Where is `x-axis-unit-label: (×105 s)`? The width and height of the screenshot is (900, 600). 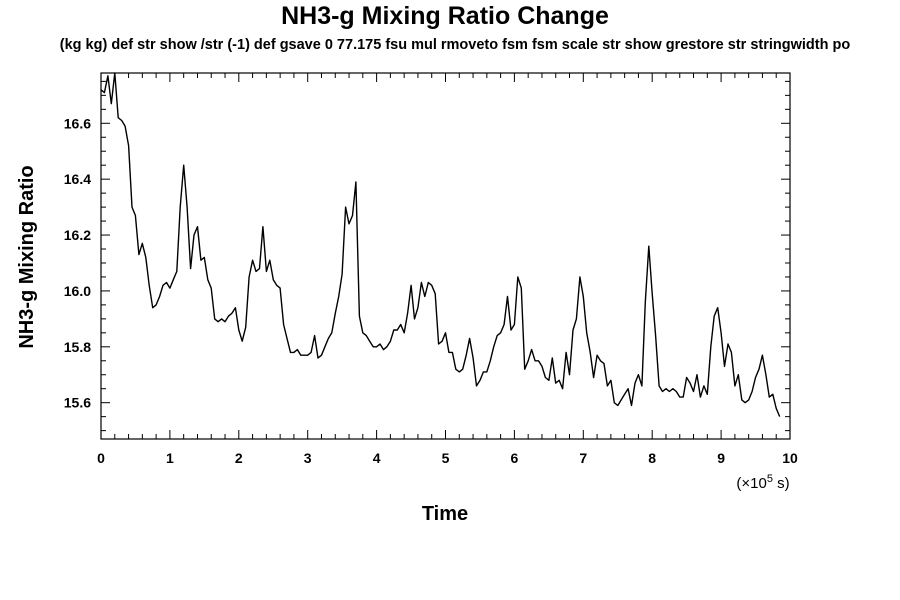
x-axis-unit-label: (×105 s) is located at coordinates (762, 482).